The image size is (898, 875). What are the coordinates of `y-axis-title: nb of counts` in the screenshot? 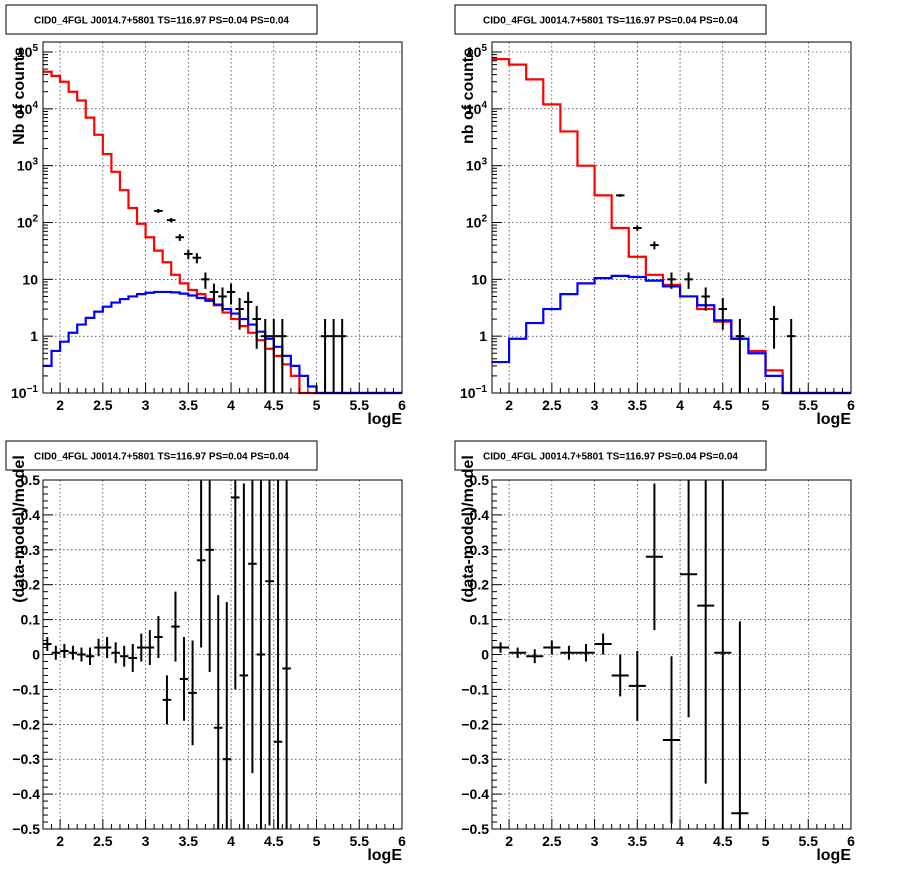 It's located at (468, 96).